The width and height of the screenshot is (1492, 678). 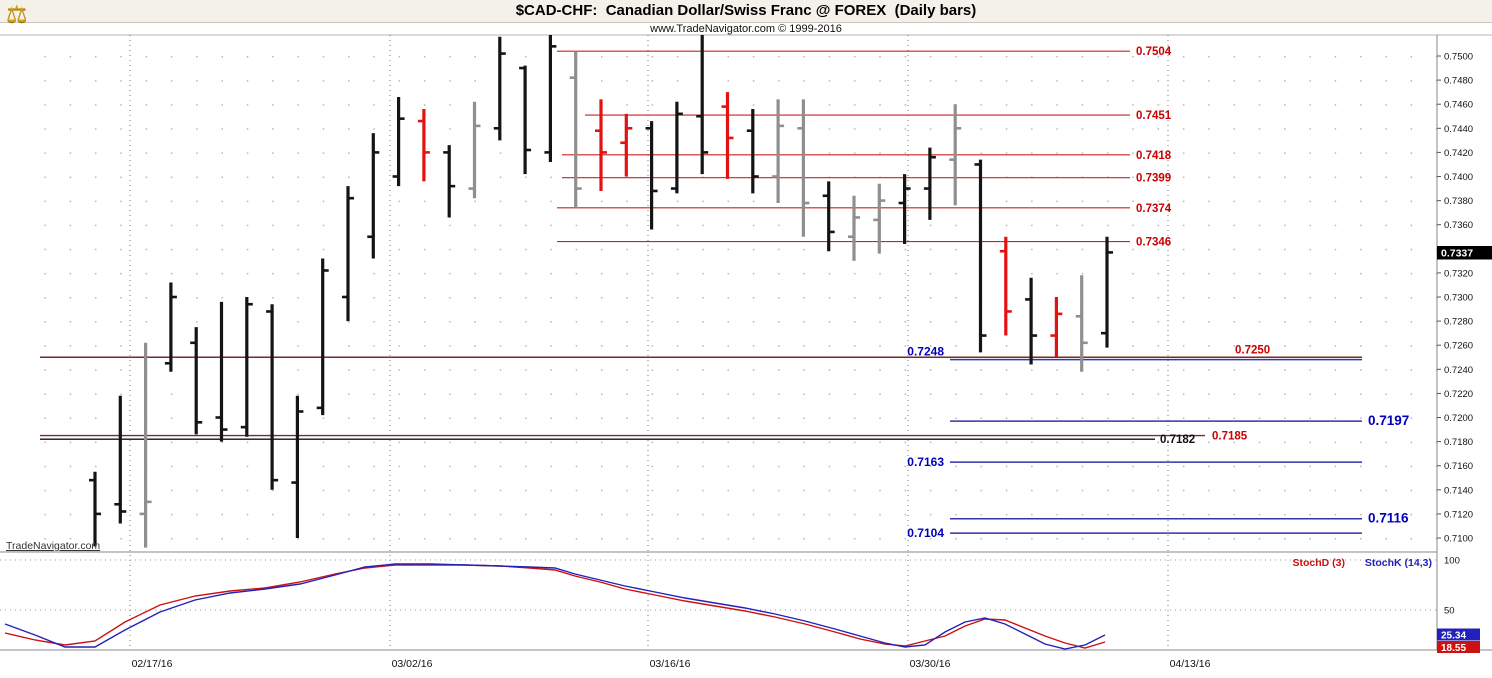 What do you see at coordinates (1398, 563) in the screenshot?
I see `stochk-legend-label: StochK (14,3)` at bounding box center [1398, 563].